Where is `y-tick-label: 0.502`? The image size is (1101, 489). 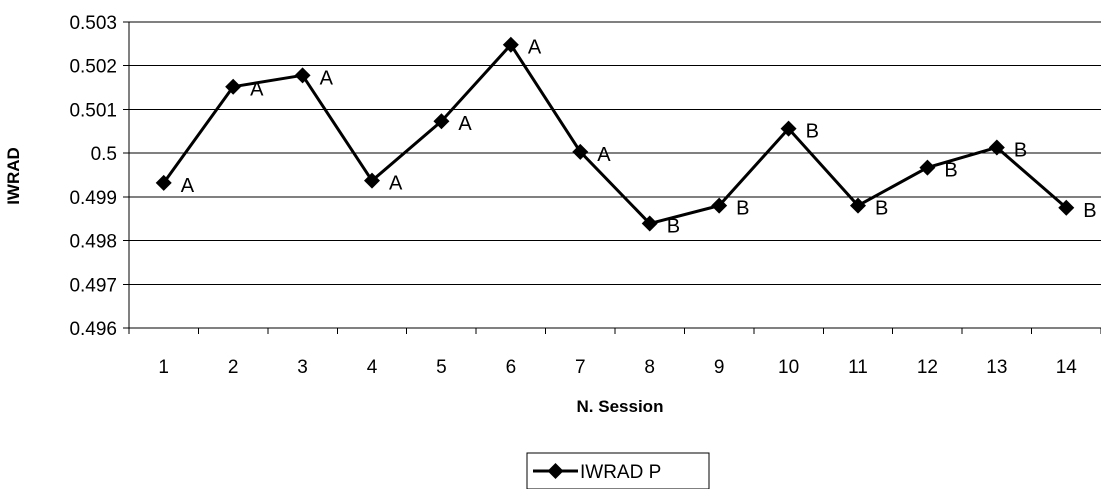
y-tick-label: 0.502 is located at coordinates (93, 67).